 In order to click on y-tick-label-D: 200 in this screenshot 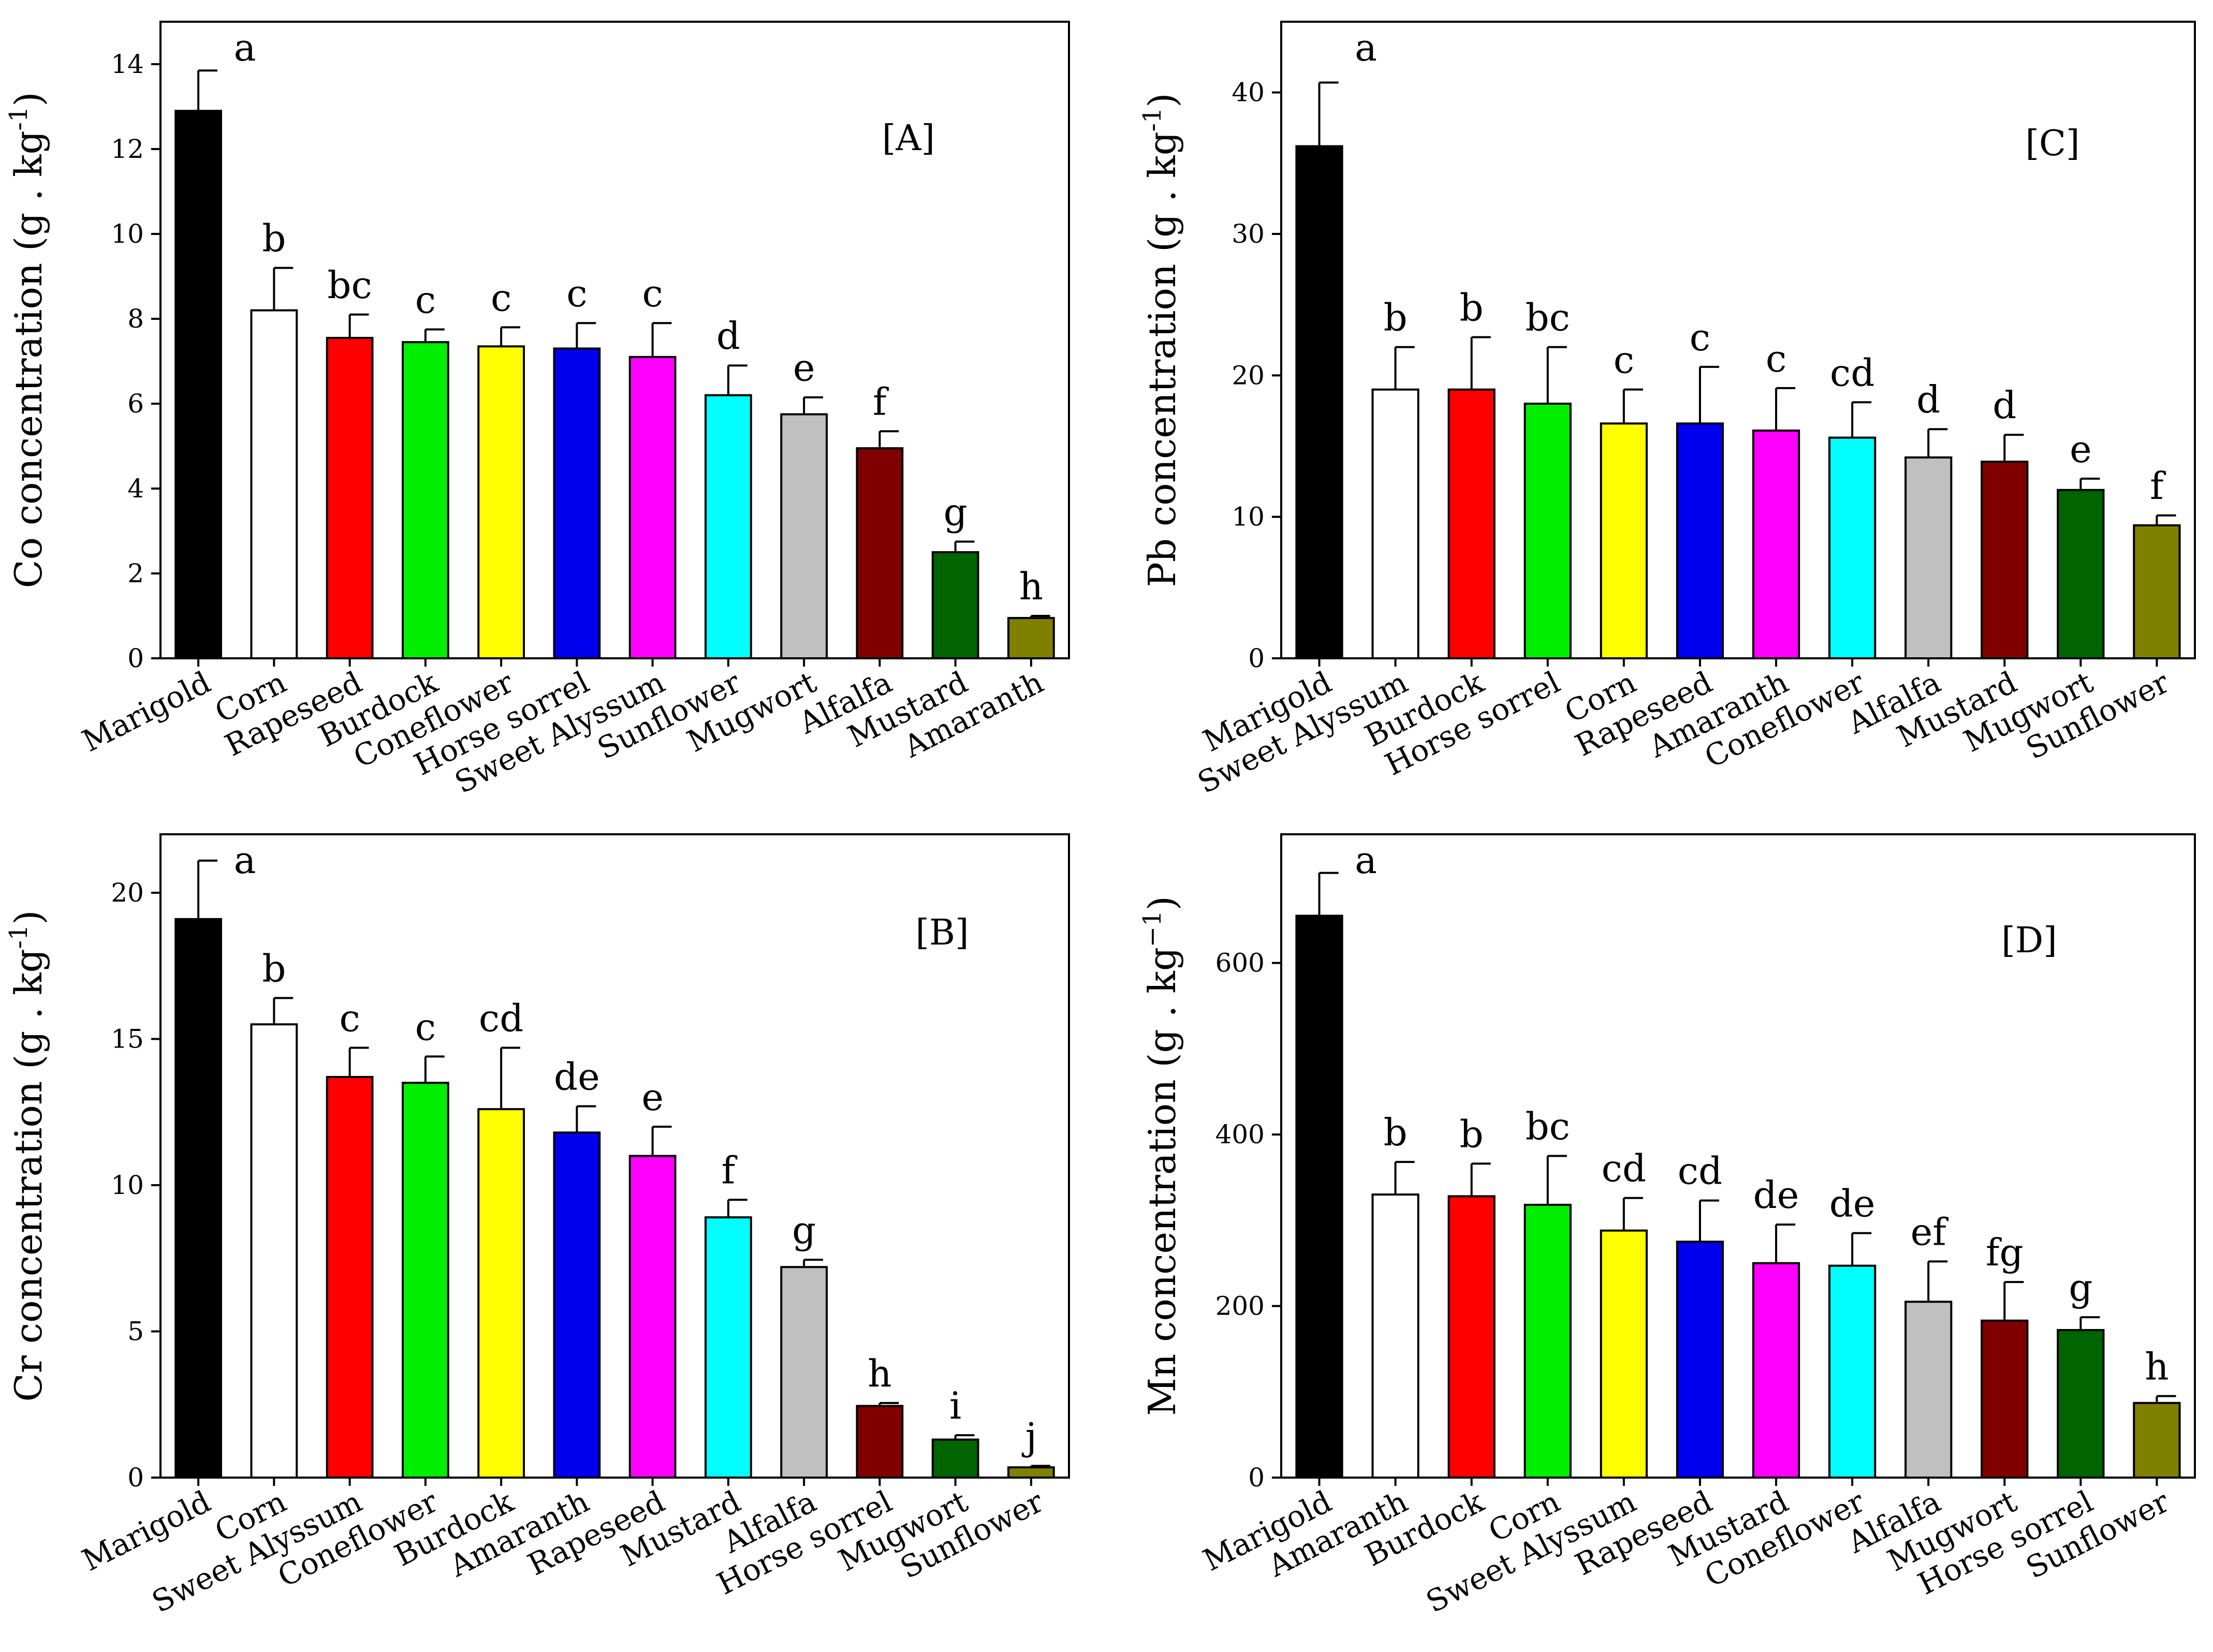, I will do `click(1240, 1306)`.